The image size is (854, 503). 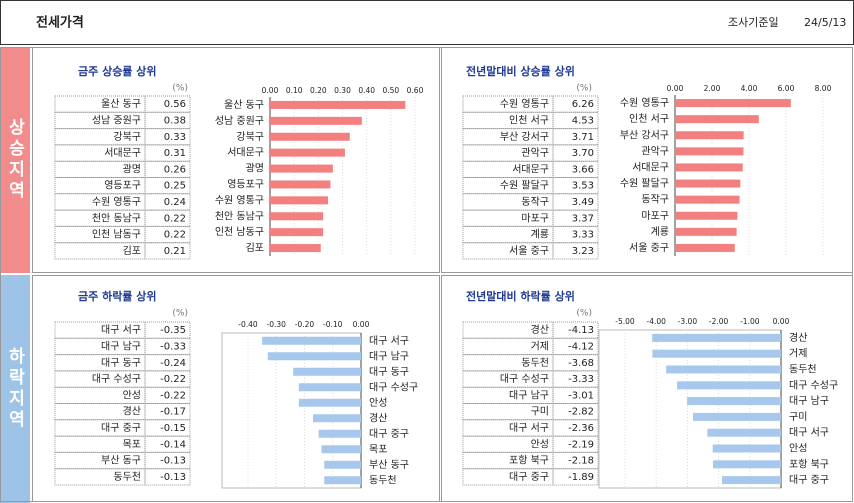 What do you see at coordinates (798, 354) in the screenshot?
I see `category-label: 거제` at bounding box center [798, 354].